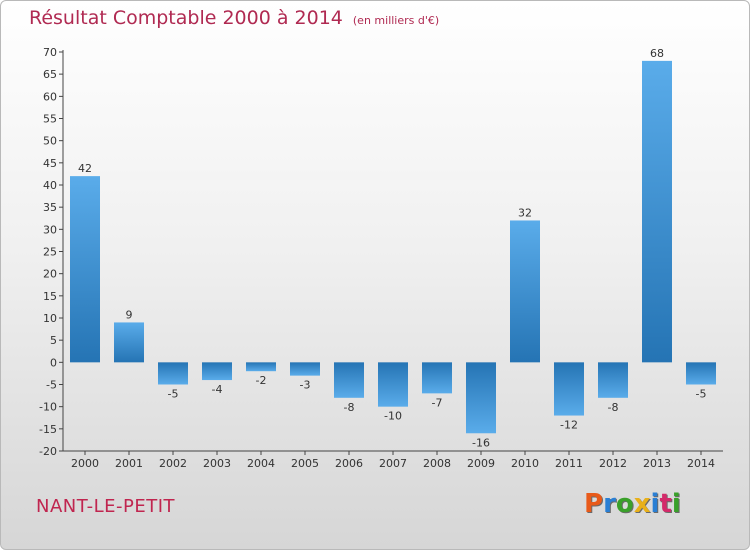 The image size is (750, 550). I want to click on y-tick-label: 35, so click(50, 207).